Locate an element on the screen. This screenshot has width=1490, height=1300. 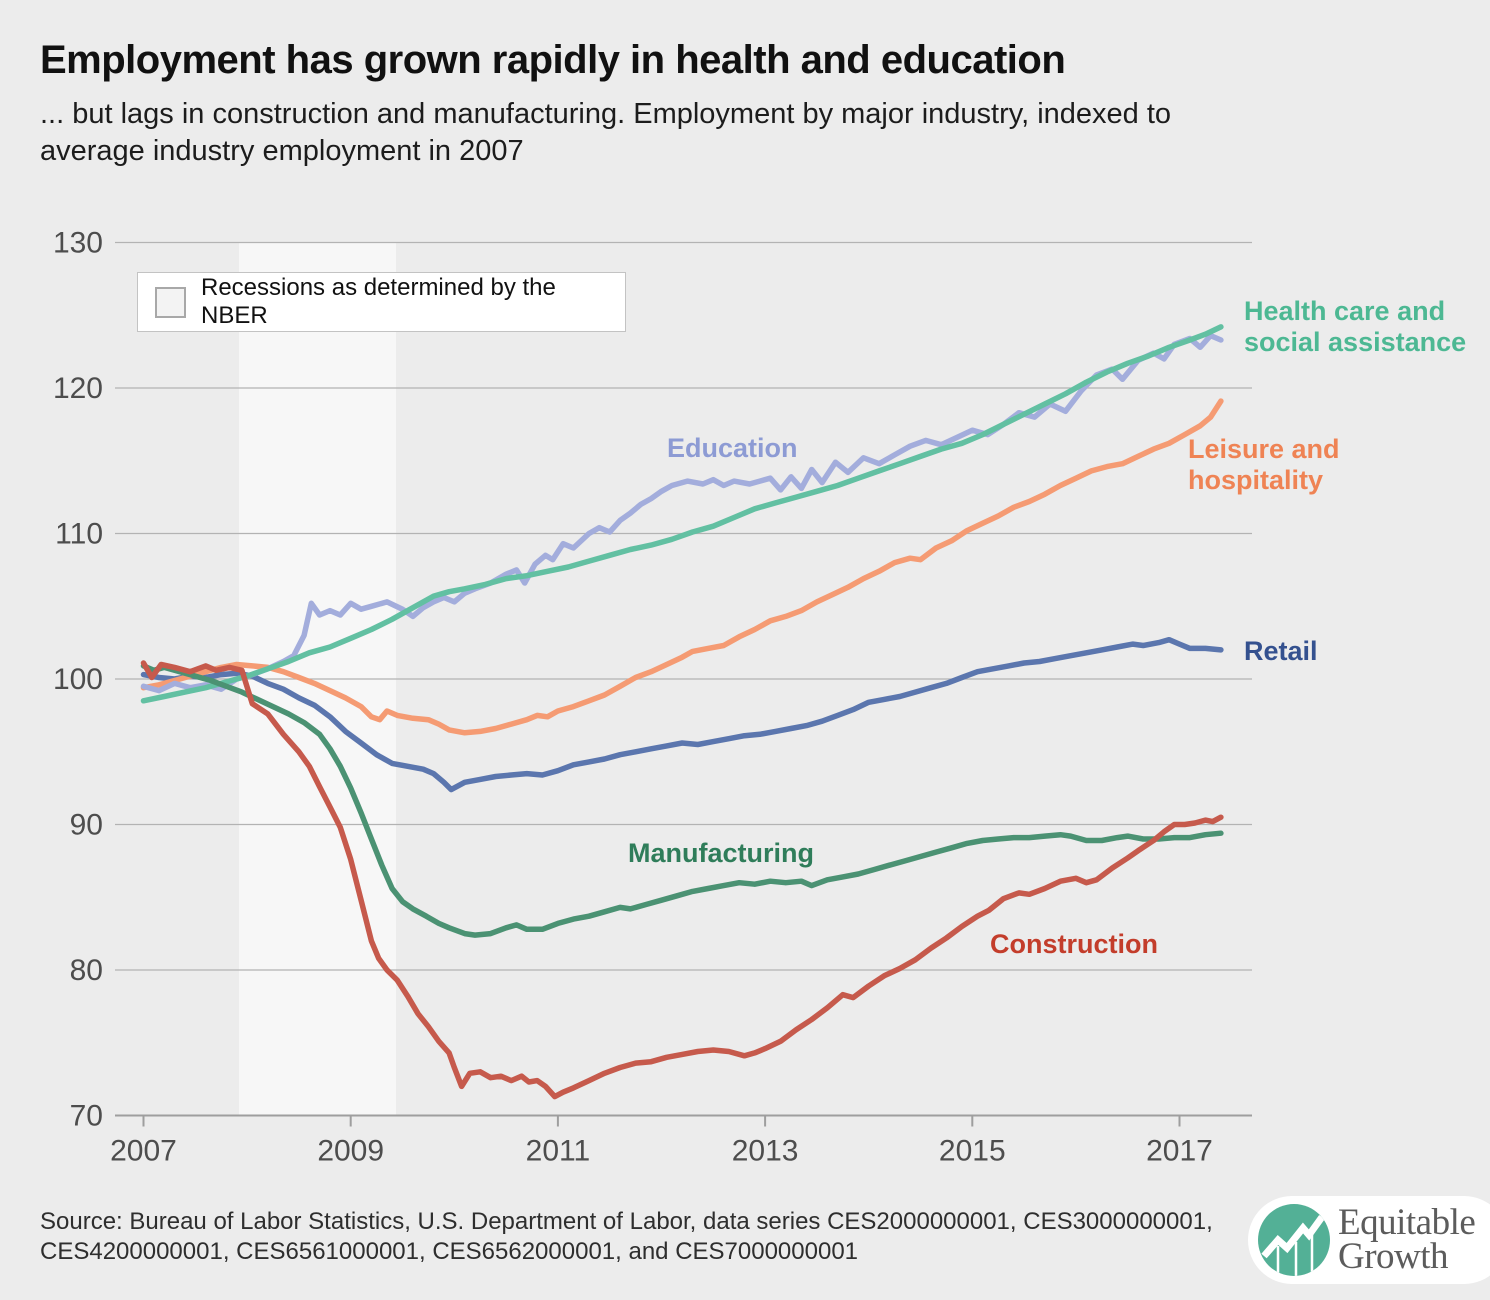
series-line-retail is located at coordinates (682, 714).